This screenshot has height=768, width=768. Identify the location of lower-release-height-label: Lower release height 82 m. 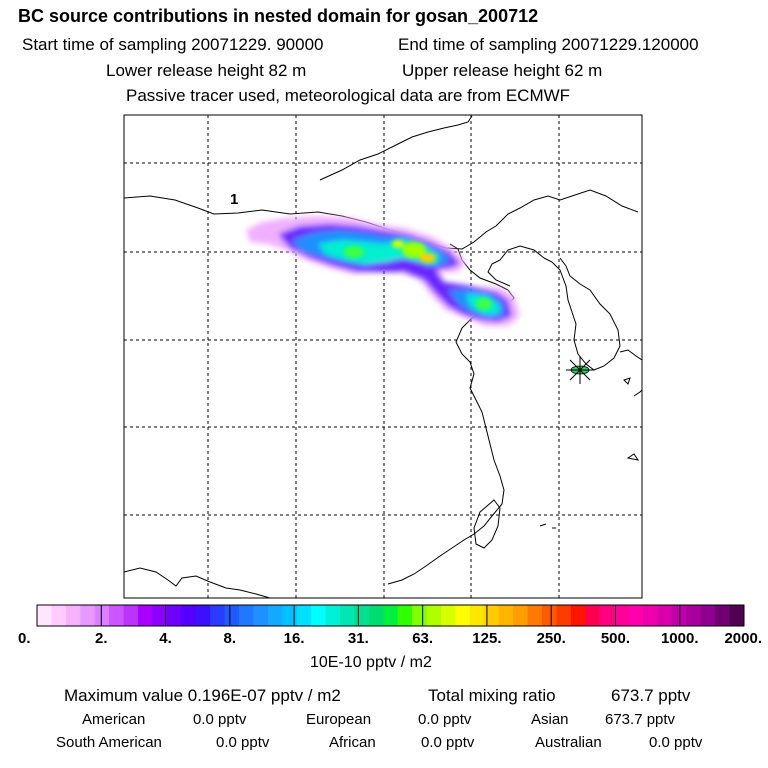
(206, 70).